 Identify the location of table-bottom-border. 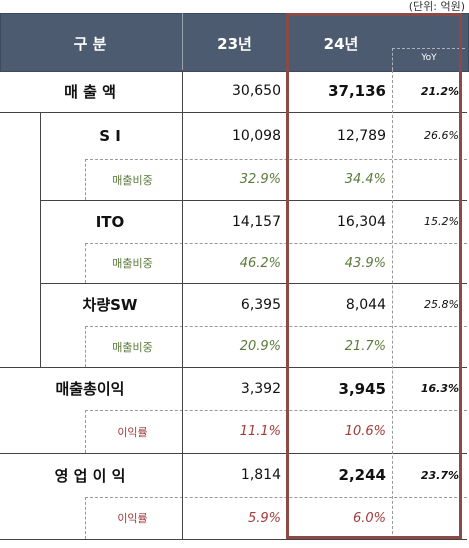
(233, 539).